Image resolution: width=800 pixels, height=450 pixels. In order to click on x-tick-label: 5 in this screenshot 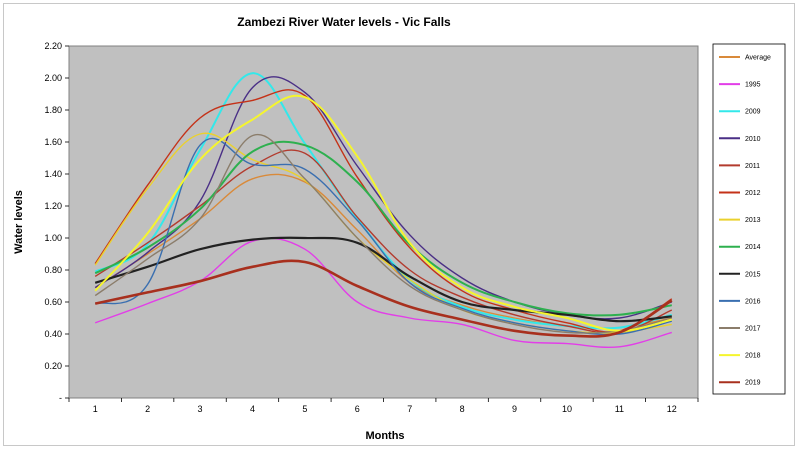, I will do `click(304, 409)`.